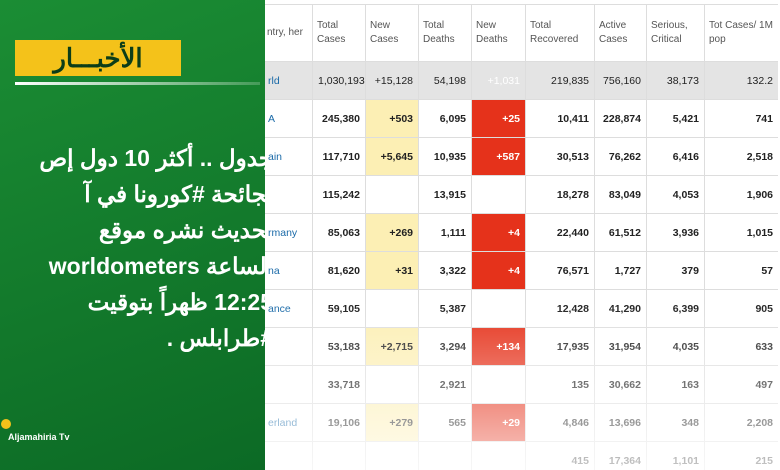  What do you see at coordinates (339, 232) in the screenshot?
I see `table-cell: 85,063` at bounding box center [339, 232].